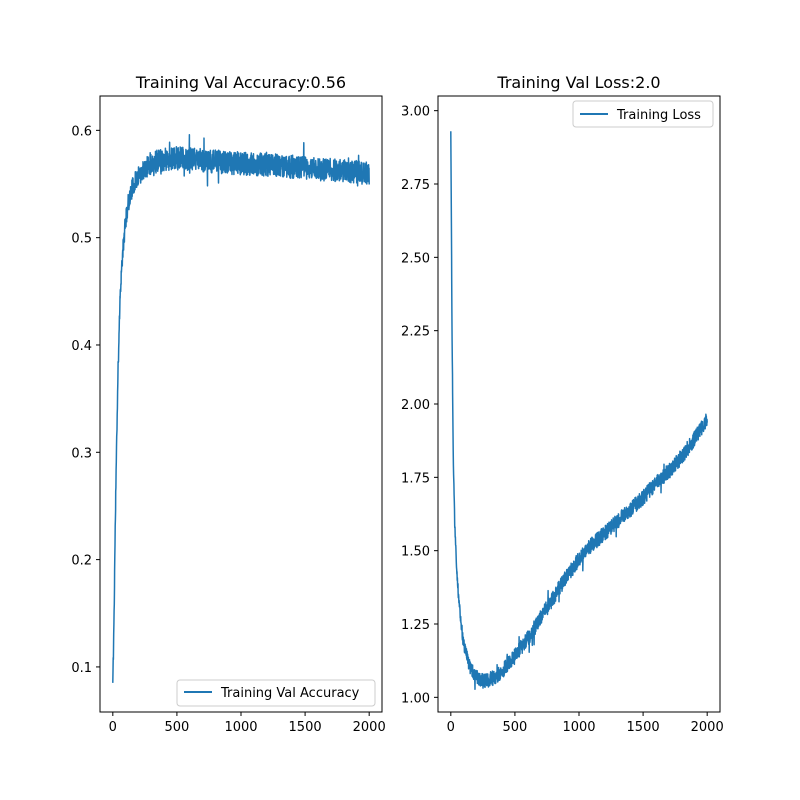  What do you see at coordinates (415, 185) in the screenshot?
I see `loss-y-tick-label: 2.75` at bounding box center [415, 185].